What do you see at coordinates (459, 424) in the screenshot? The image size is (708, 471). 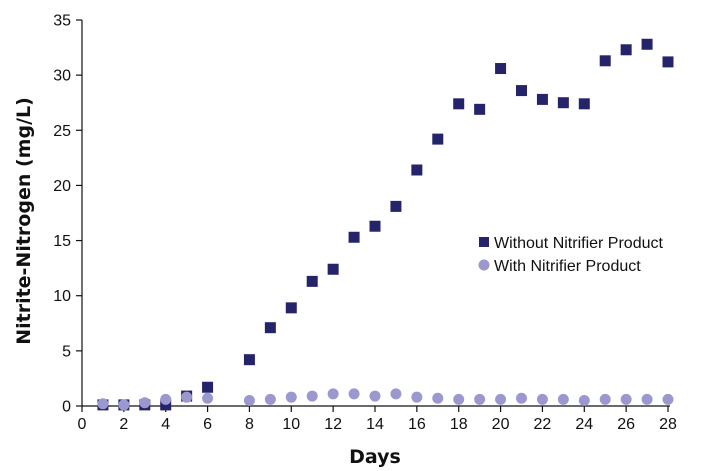 I see `x-tick-label: 18` at bounding box center [459, 424].